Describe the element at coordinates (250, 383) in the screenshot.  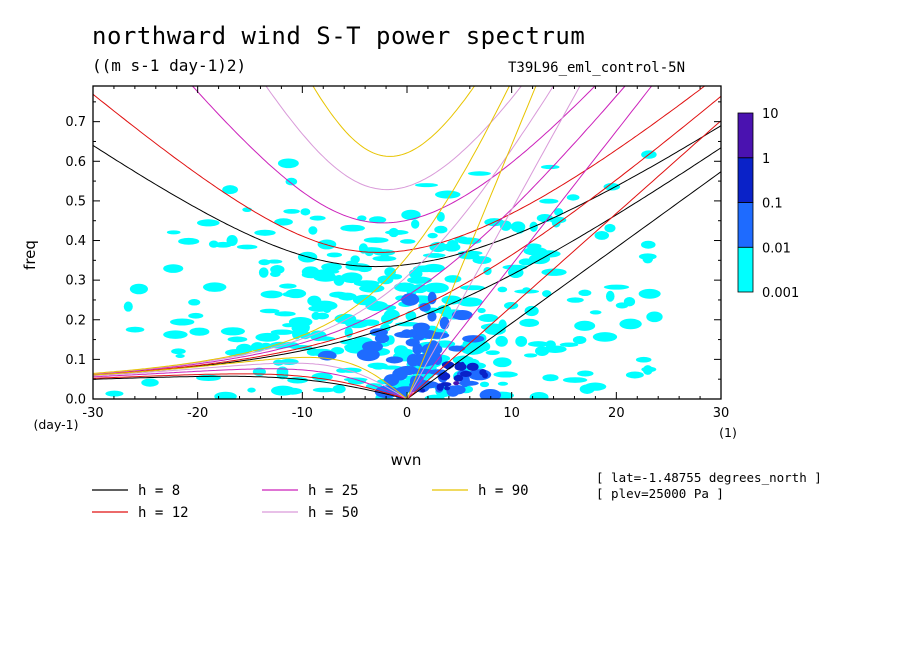
I see `rossby-curve-h25` at that location.